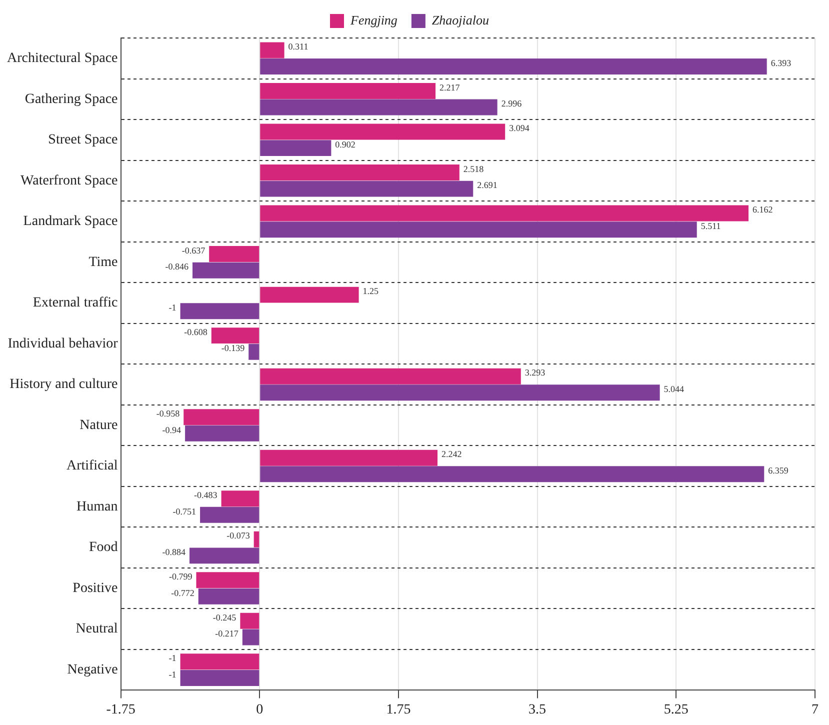  Describe the element at coordinates (676, 710) in the screenshot. I see `x-tick-label: 5.25` at that location.